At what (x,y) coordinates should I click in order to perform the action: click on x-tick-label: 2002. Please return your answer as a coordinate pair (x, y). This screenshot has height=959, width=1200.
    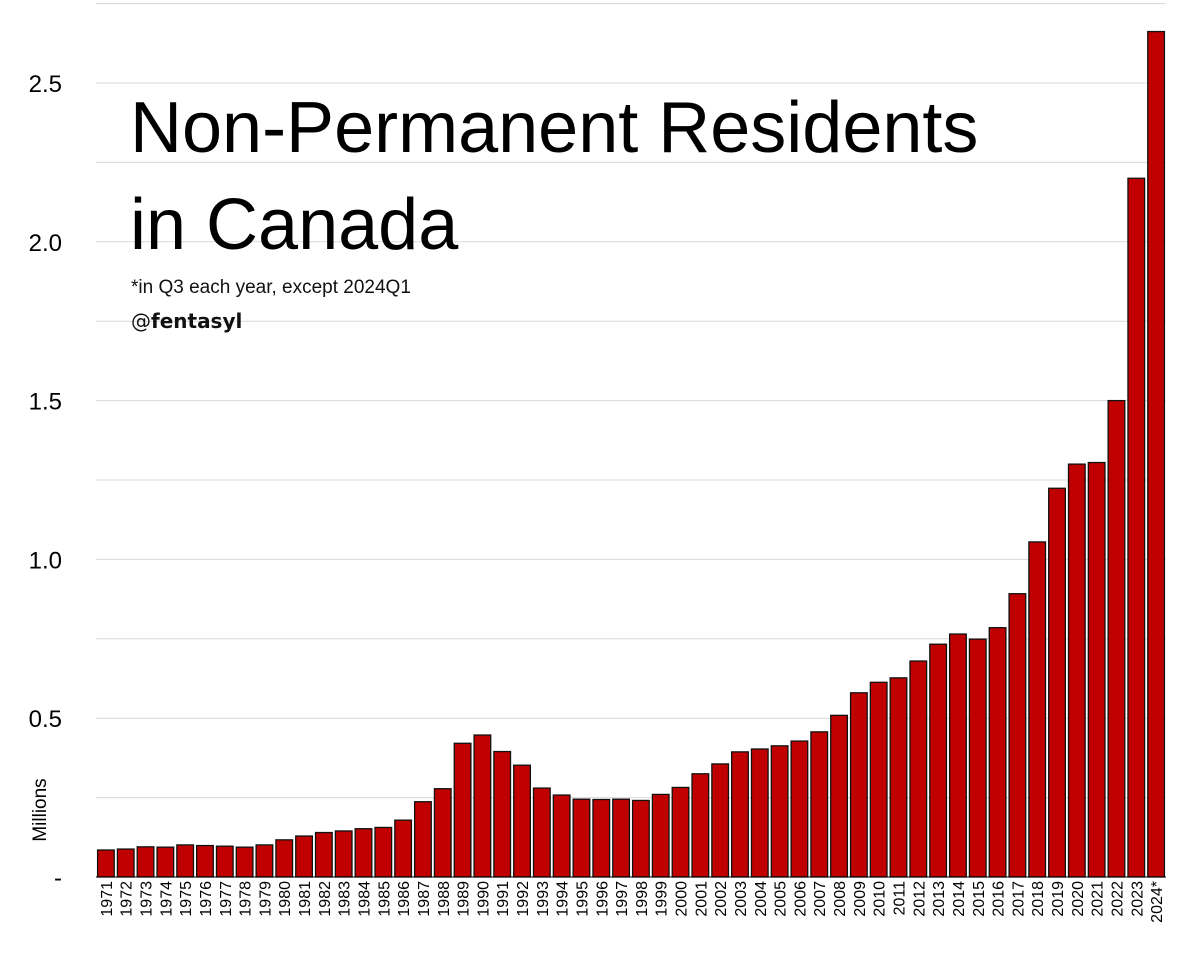
    Looking at the image, I should click on (721, 899).